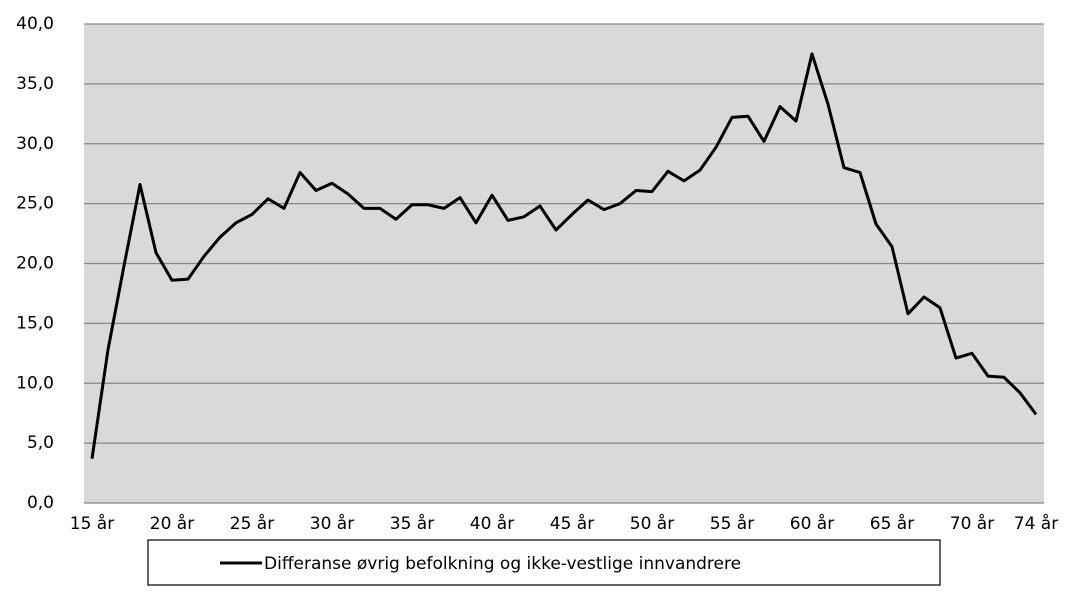  I want to click on x-tick-label: 50 år, so click(652, 523).